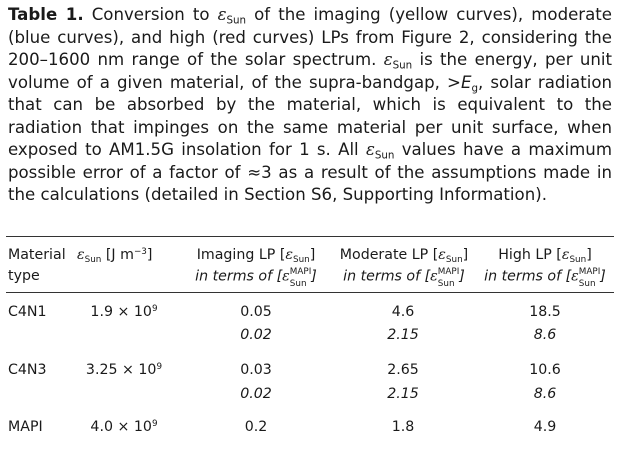 Image resolution: width=618 pixels, height=450 pixels. I want to click on cell-high: 4.9, so click(545, 427).